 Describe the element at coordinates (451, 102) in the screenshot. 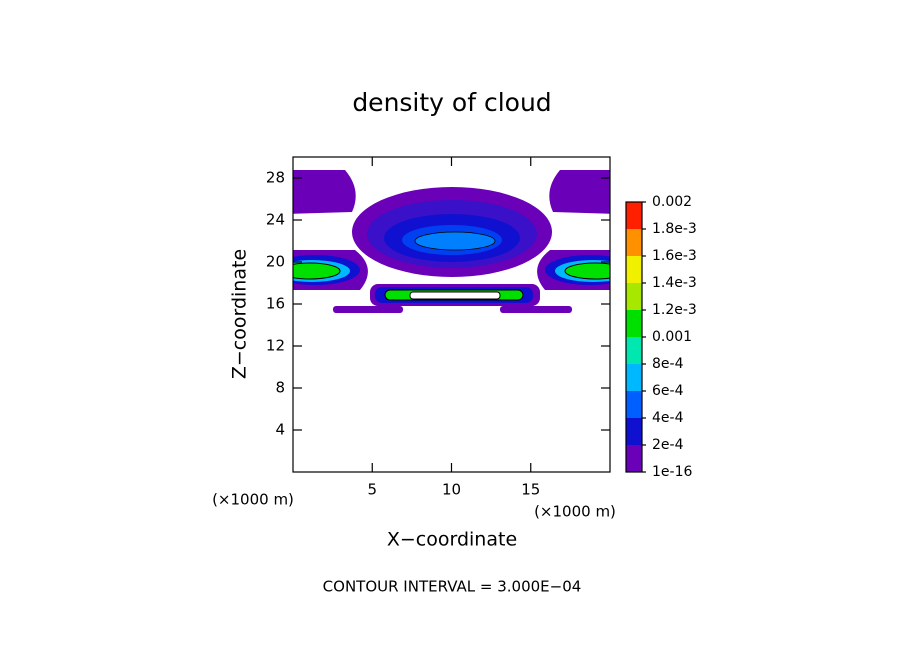

I see `chart-title: density of cloud` at that location.